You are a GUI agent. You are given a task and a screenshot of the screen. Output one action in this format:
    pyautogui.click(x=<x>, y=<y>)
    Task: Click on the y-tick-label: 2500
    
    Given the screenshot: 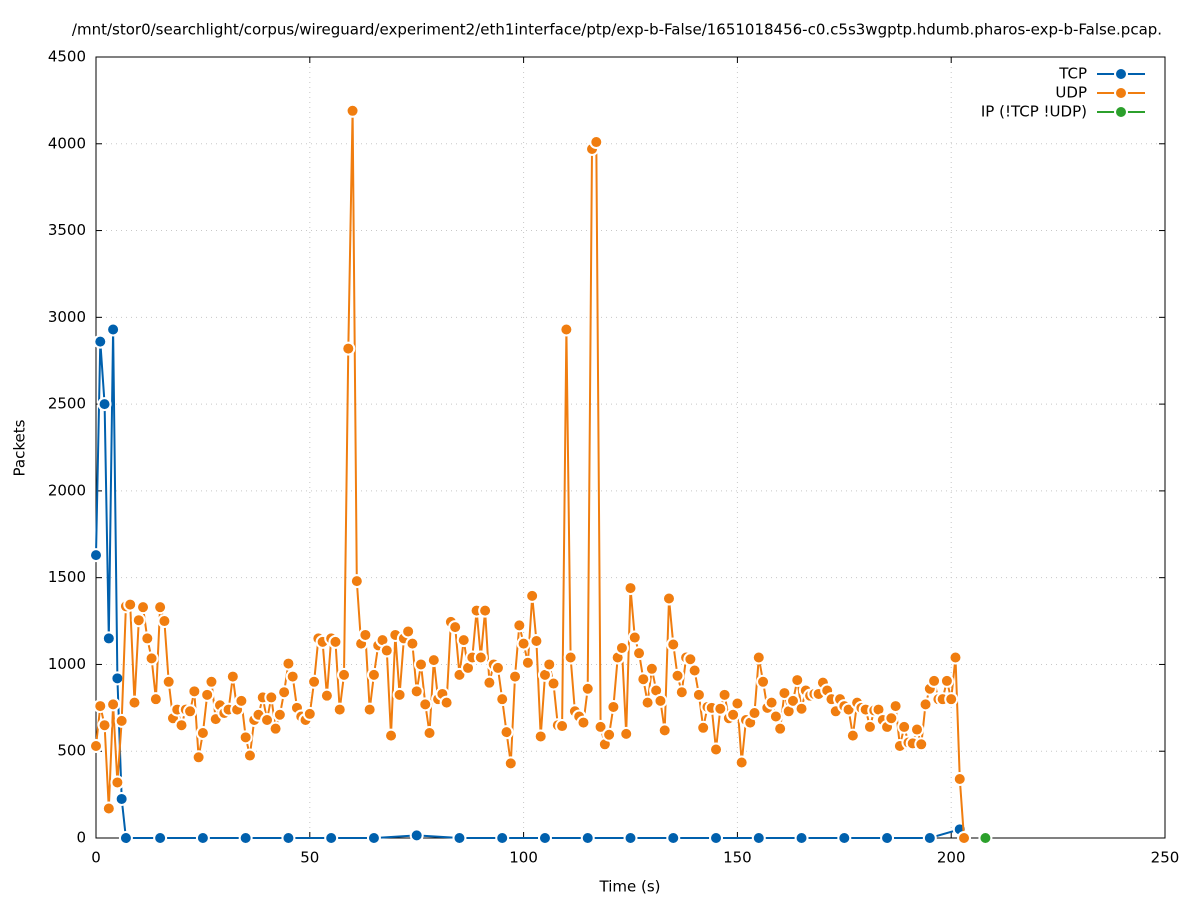 What is the action you would take?
    pyautogui.click(x=67, y=404)
    